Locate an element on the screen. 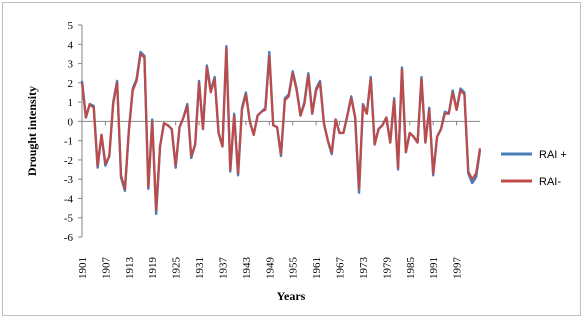 Image resolution: width=585 pixels, height=320 pixels. legend-label-2: RAI- is located at coordinates (550, 182).